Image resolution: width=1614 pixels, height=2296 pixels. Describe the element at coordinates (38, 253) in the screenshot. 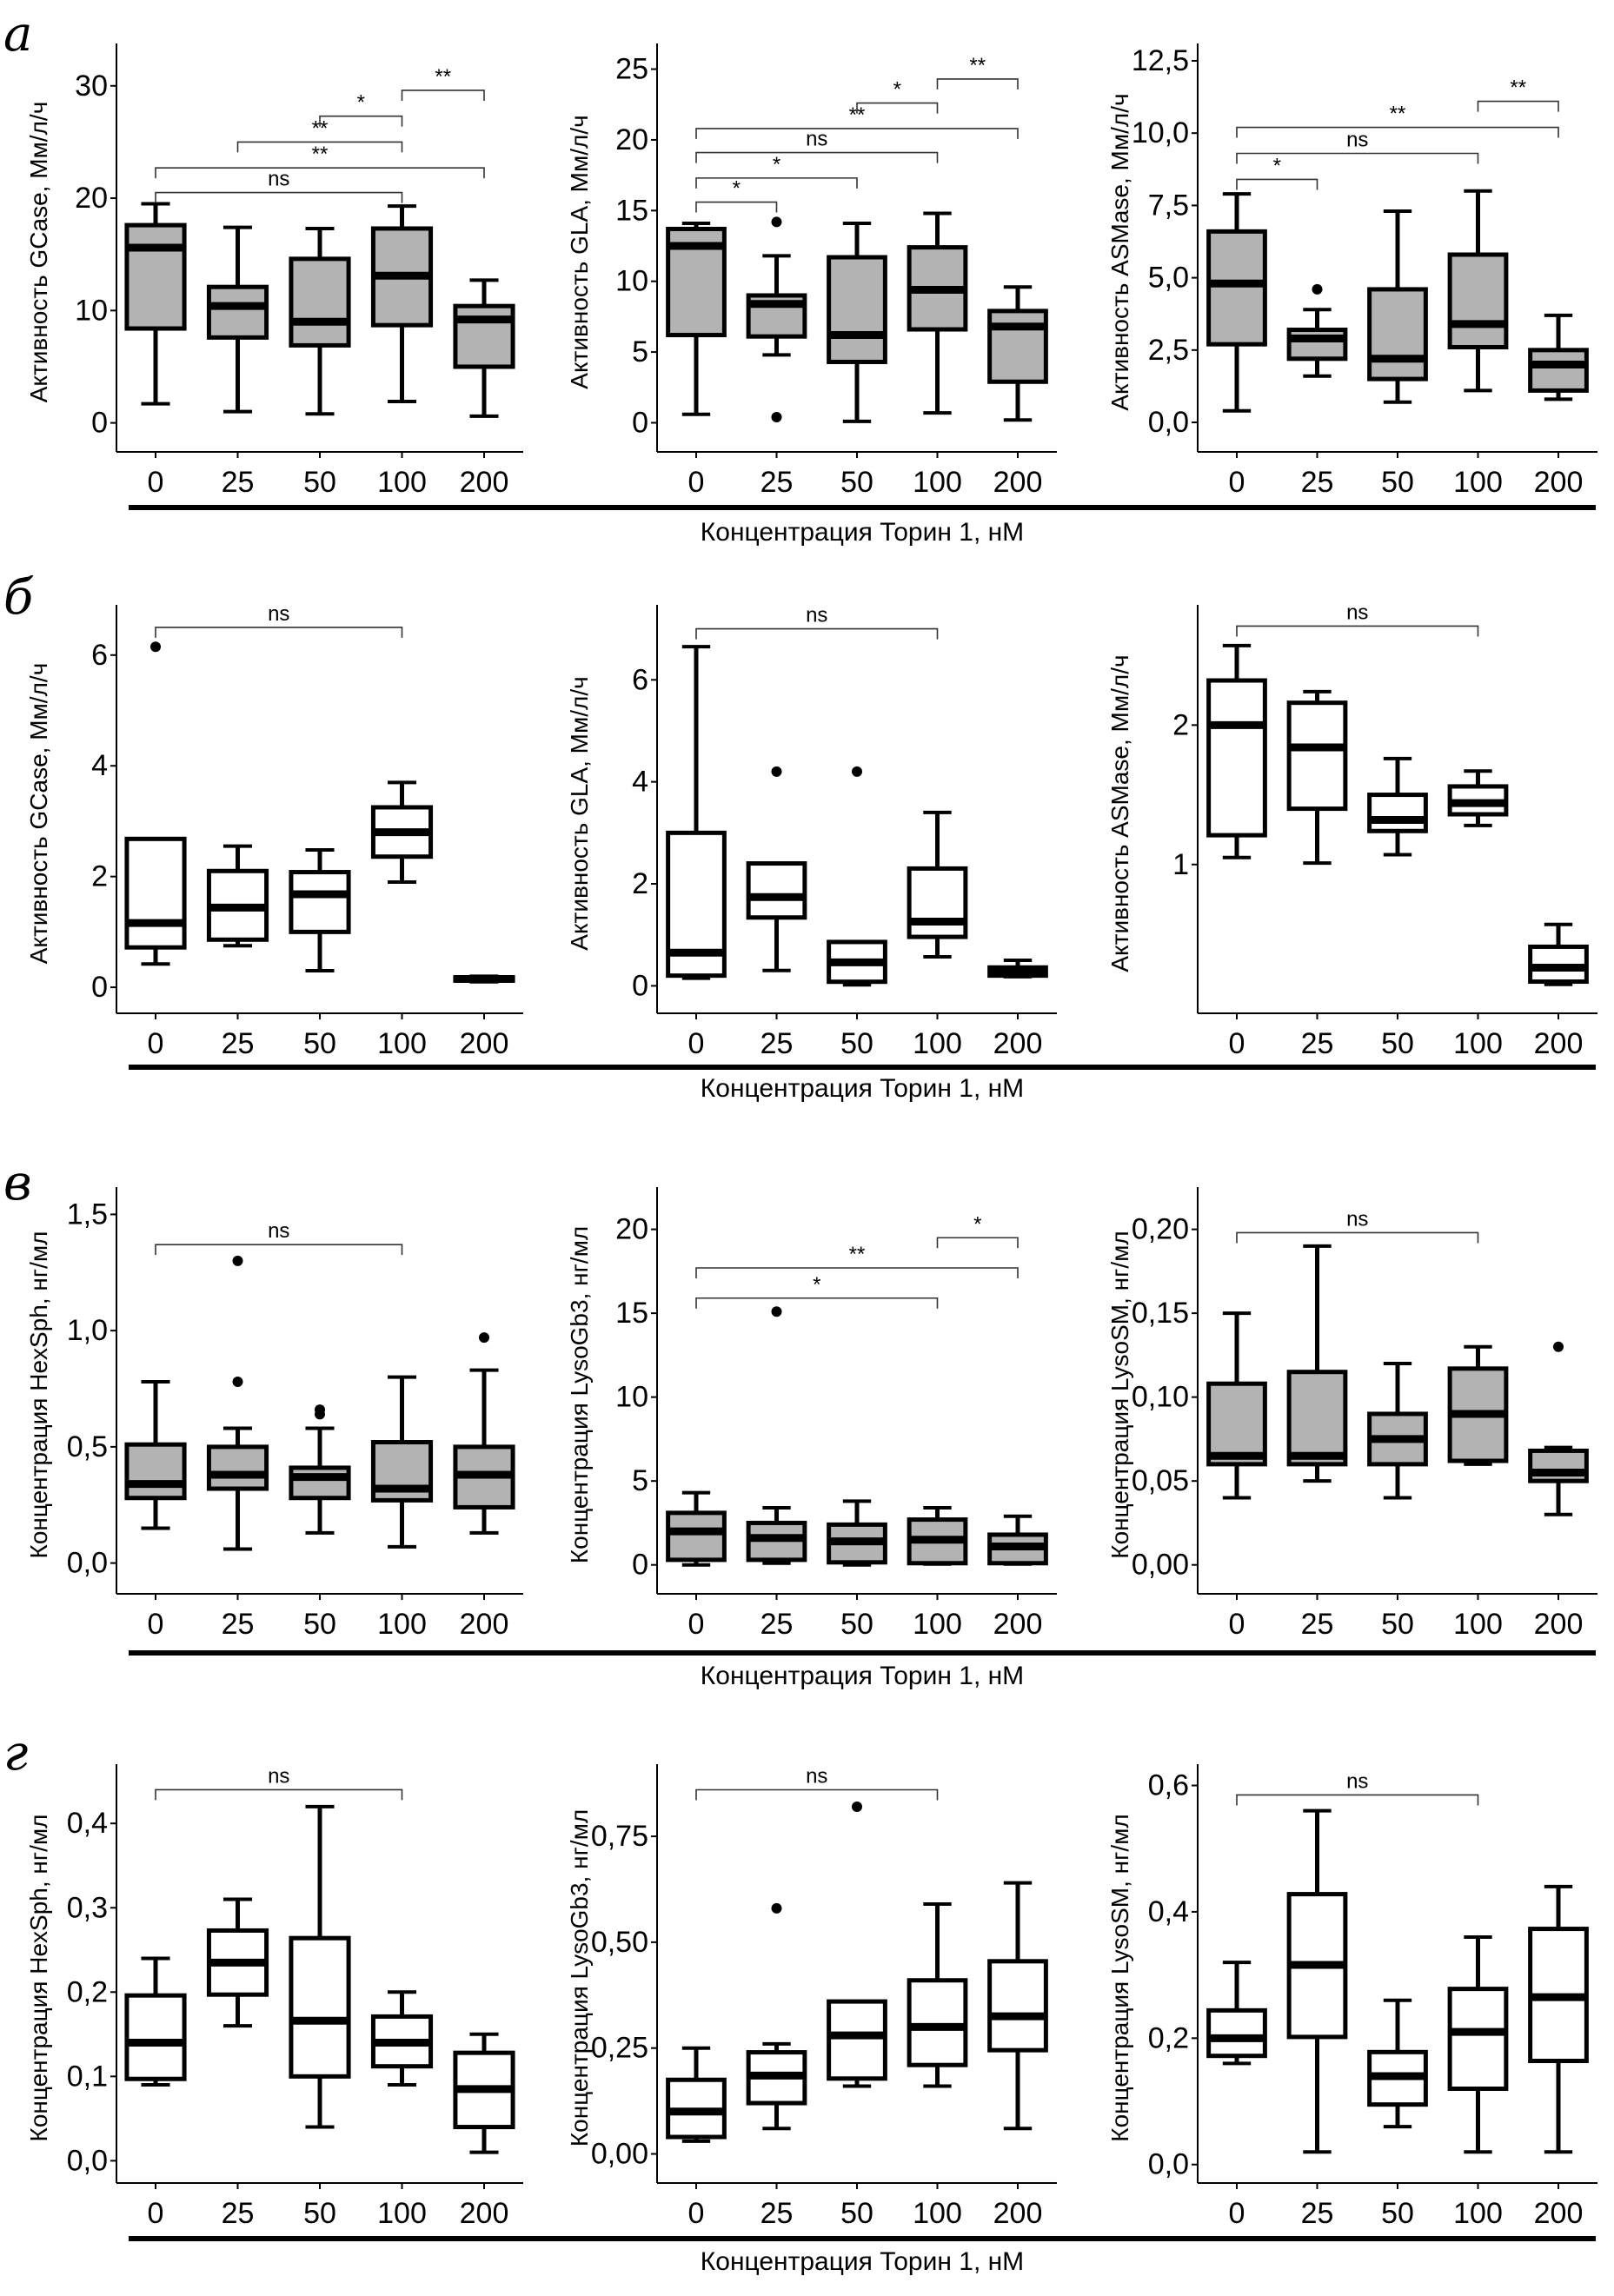

I see `y-axis-title: Активность GCase, Мм/л/ч` at that location.